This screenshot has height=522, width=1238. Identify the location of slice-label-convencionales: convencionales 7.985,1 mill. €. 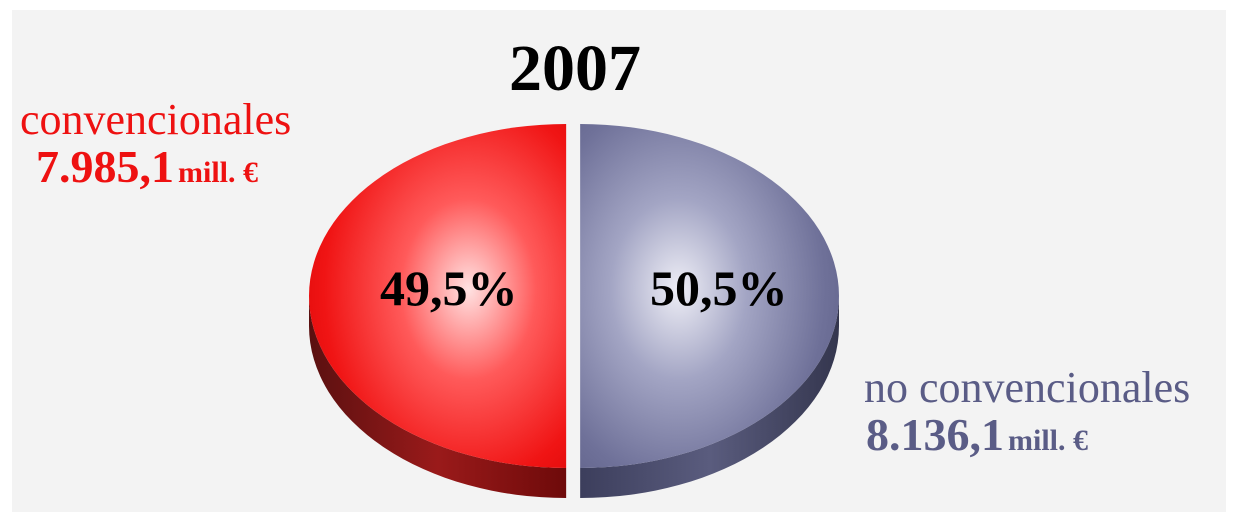
(156, 143).